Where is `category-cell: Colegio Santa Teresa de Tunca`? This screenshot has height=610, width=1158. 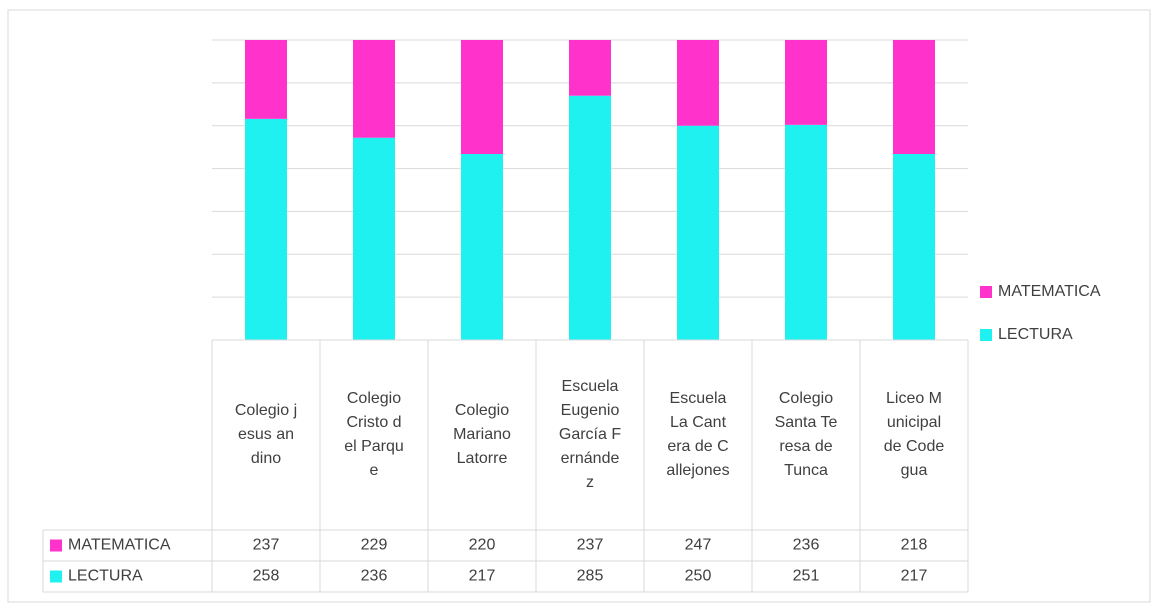 category-cell: Colegio Santa Teresa de Tunca is located at coordinates (806, 434).